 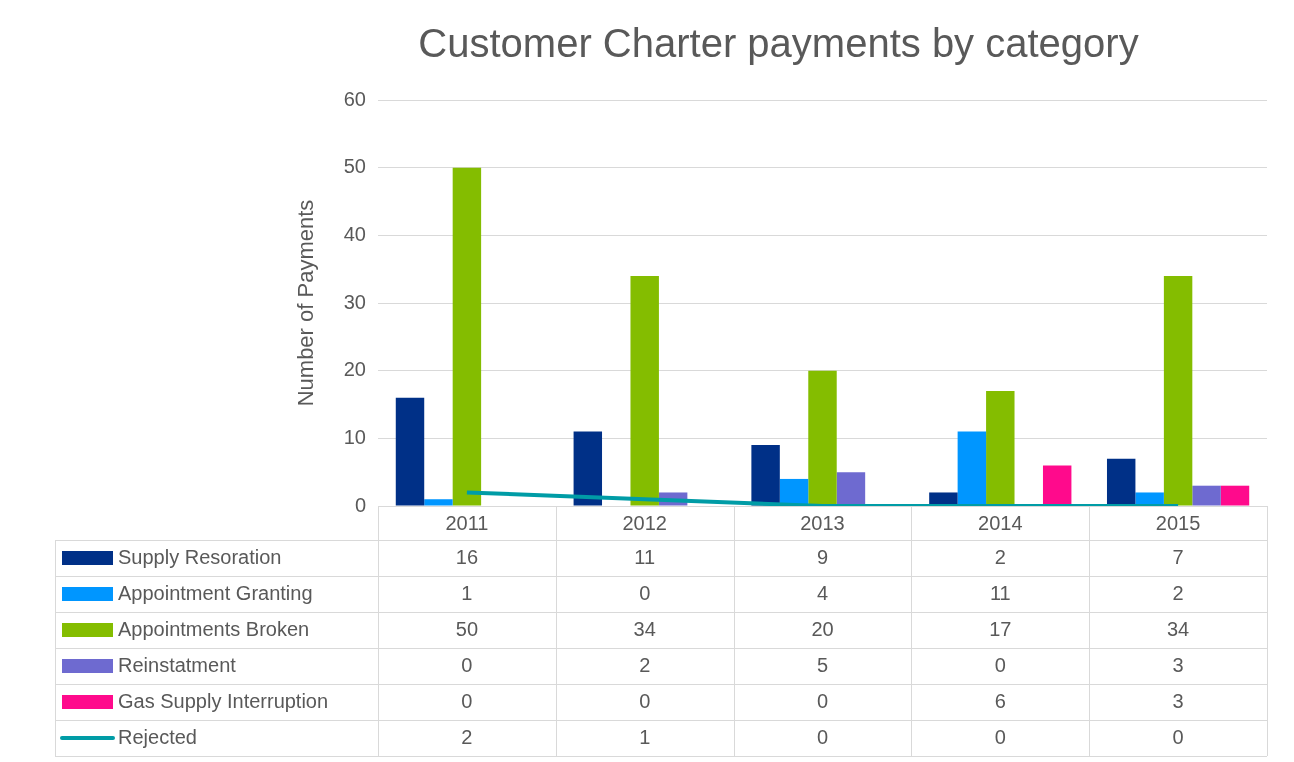 What do you see at coordinates (822, 556) in the screenshot?
I see `data-label: 9` at bounding box center [822, 556].